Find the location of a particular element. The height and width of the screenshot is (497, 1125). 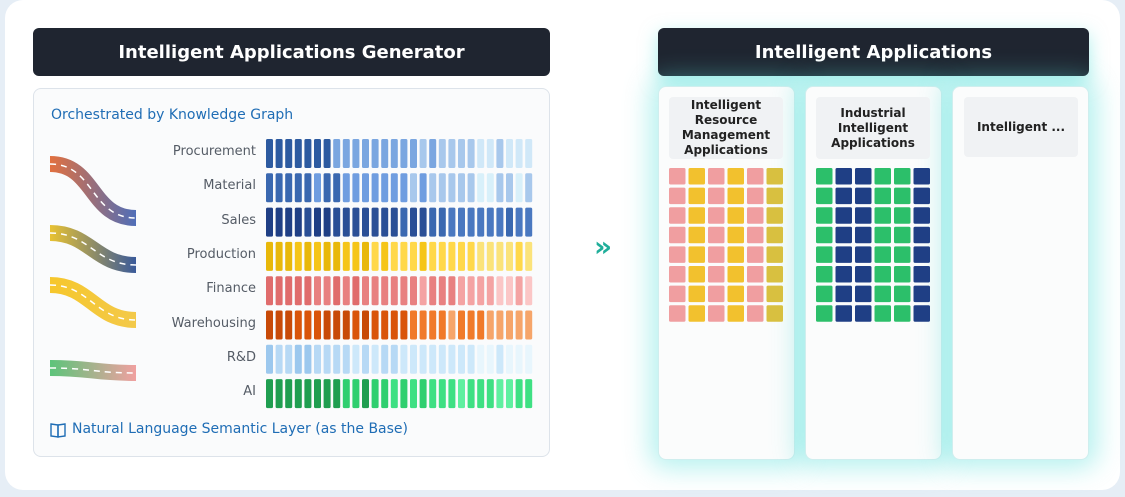

row-label: Warehousing is located at coordinates (213, 323).